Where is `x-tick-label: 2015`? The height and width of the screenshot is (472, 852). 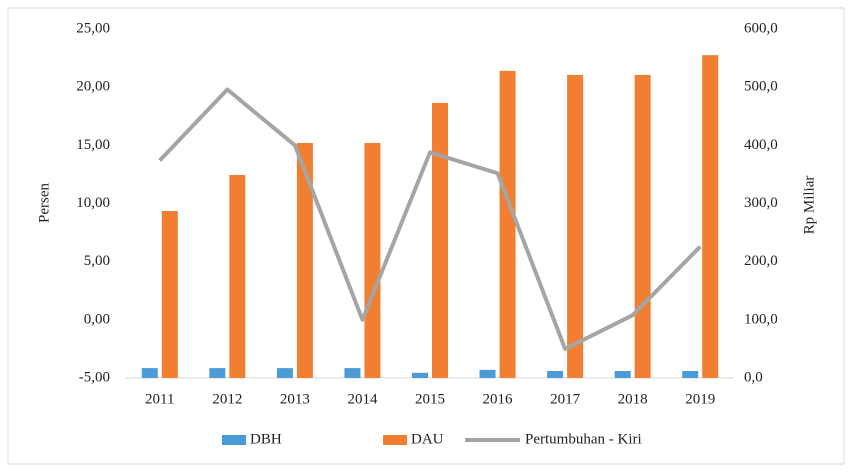
x-tick-label: 2015 is located at coordinates (430, 399).